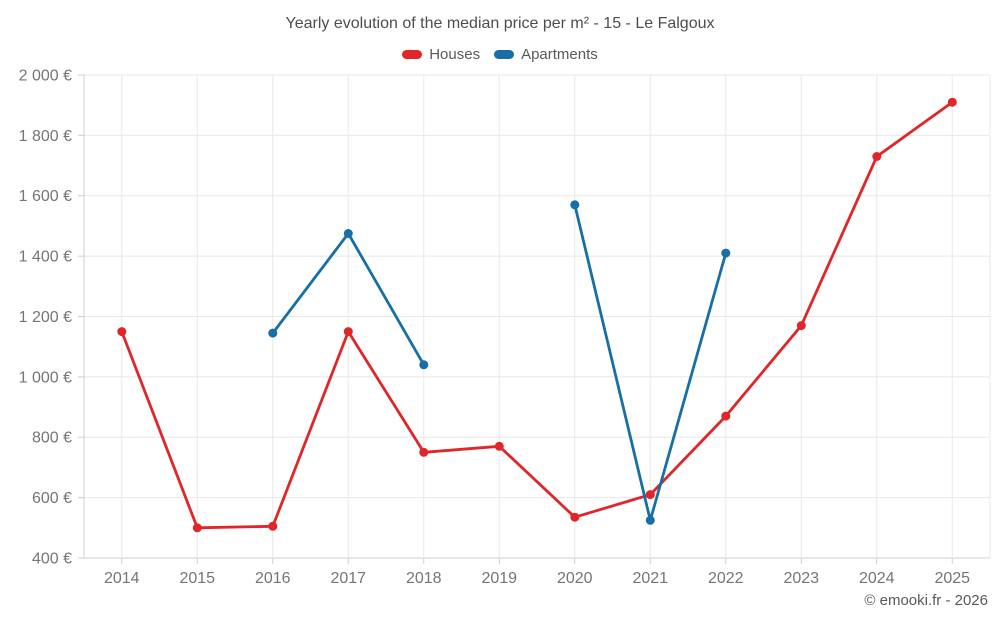 The image size is (1000, 625). I want to click on x-axis-label: 2024, so click(877, 578).